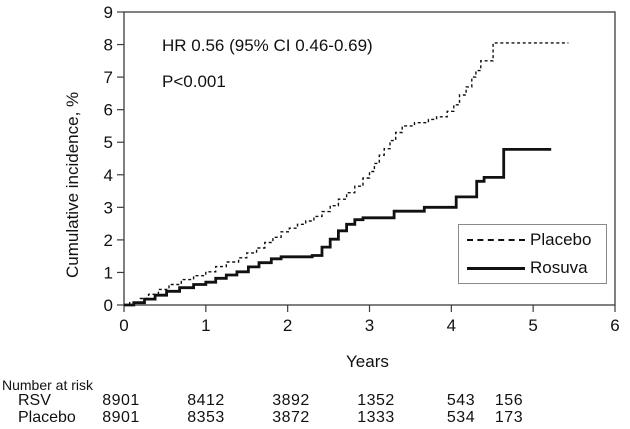  I want to click on risk-value: 156, so click(509, 400).